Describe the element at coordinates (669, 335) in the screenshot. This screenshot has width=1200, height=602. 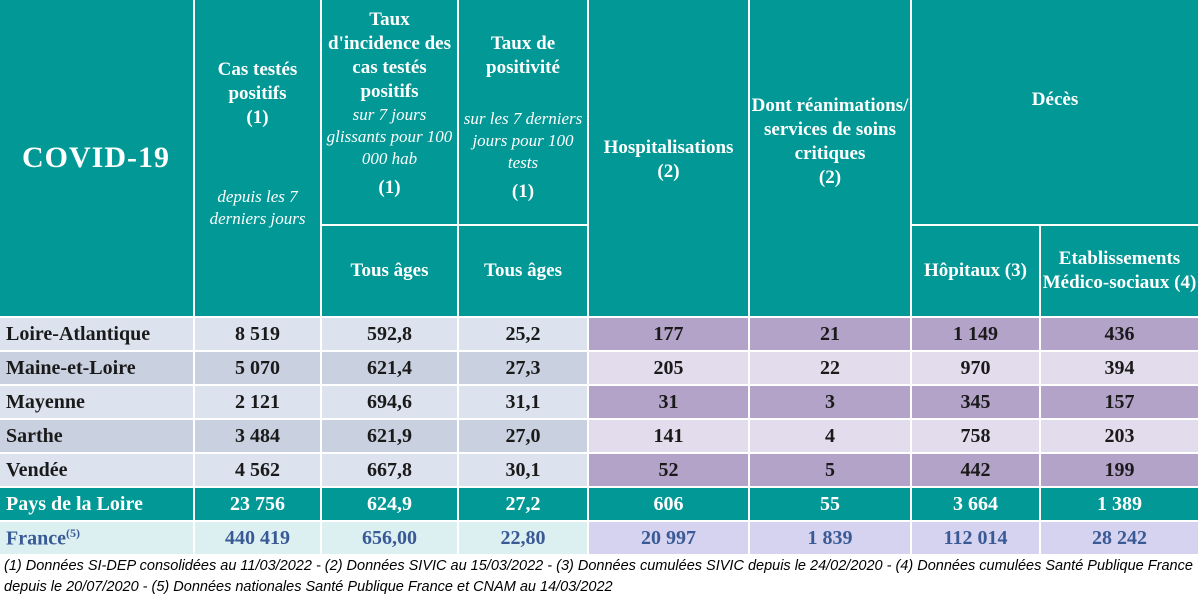
I see `hosp-value: 177` at that location.